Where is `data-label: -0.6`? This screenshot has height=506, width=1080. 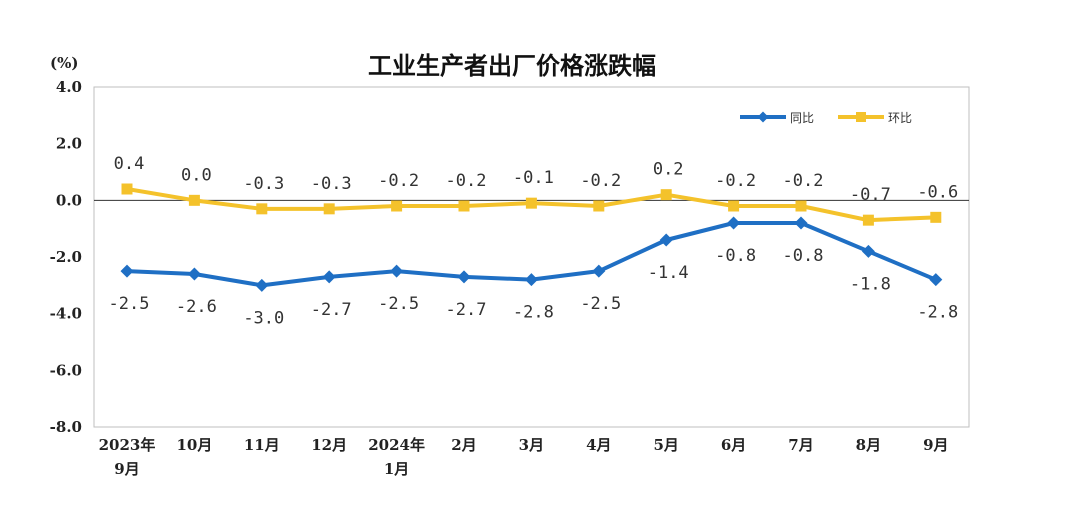 data-label: -0.6 is located at coordinates (937, 192).